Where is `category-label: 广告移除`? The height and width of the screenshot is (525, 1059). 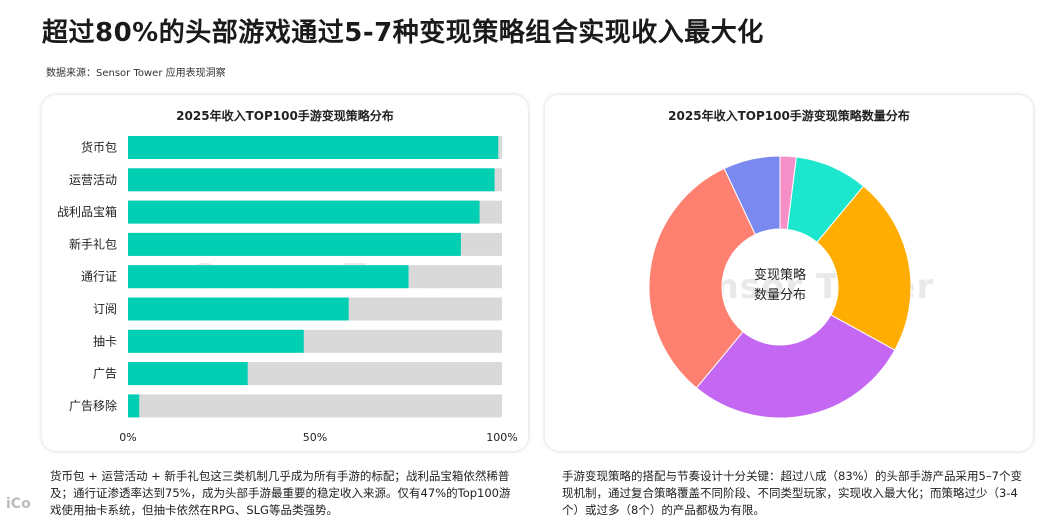
category-label: 广告移除 is located at coordinates (93, 405).